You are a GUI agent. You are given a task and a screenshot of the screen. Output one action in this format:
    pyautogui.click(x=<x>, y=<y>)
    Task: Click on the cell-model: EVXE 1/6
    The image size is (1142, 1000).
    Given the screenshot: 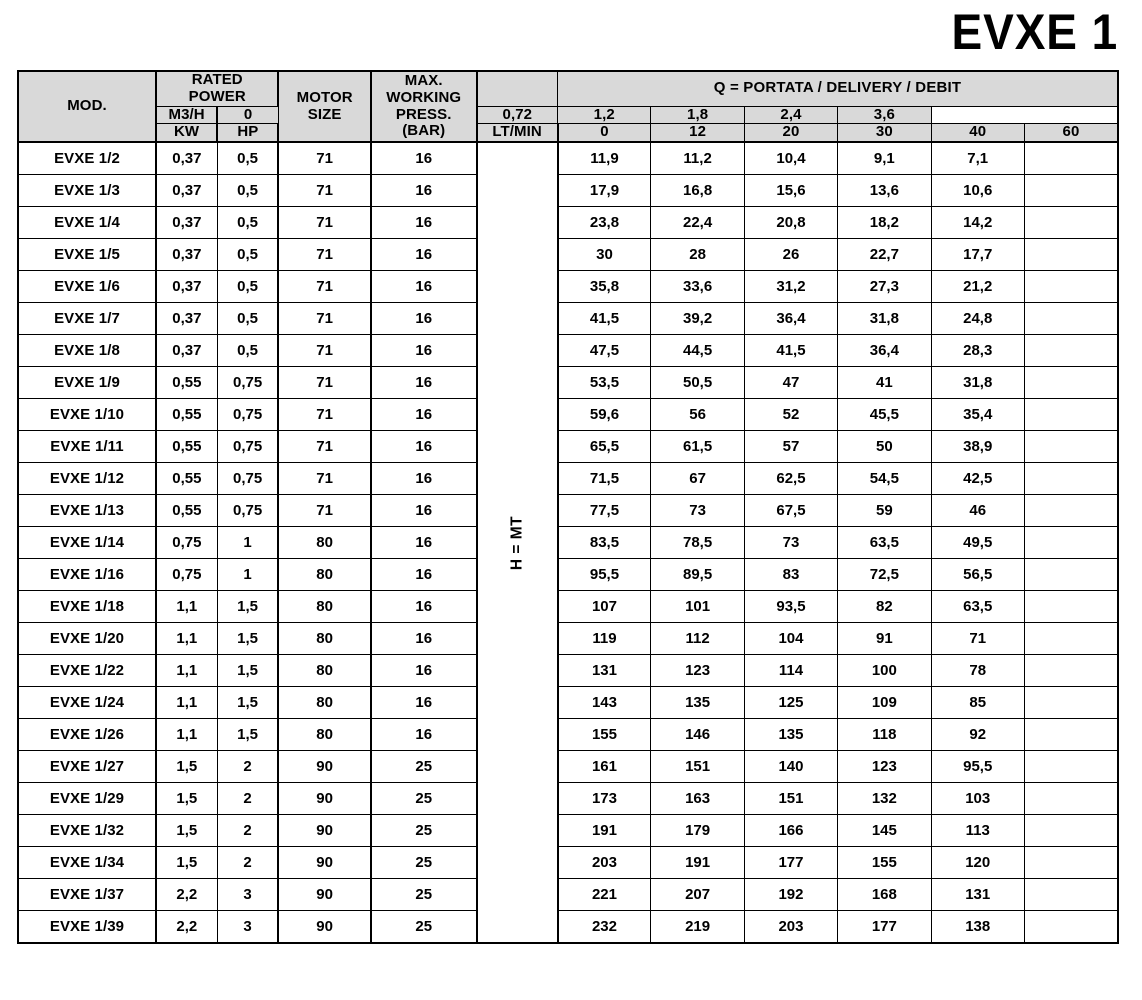 What is the action you would take?
    pyautogui.click(x=87, y=287)
    